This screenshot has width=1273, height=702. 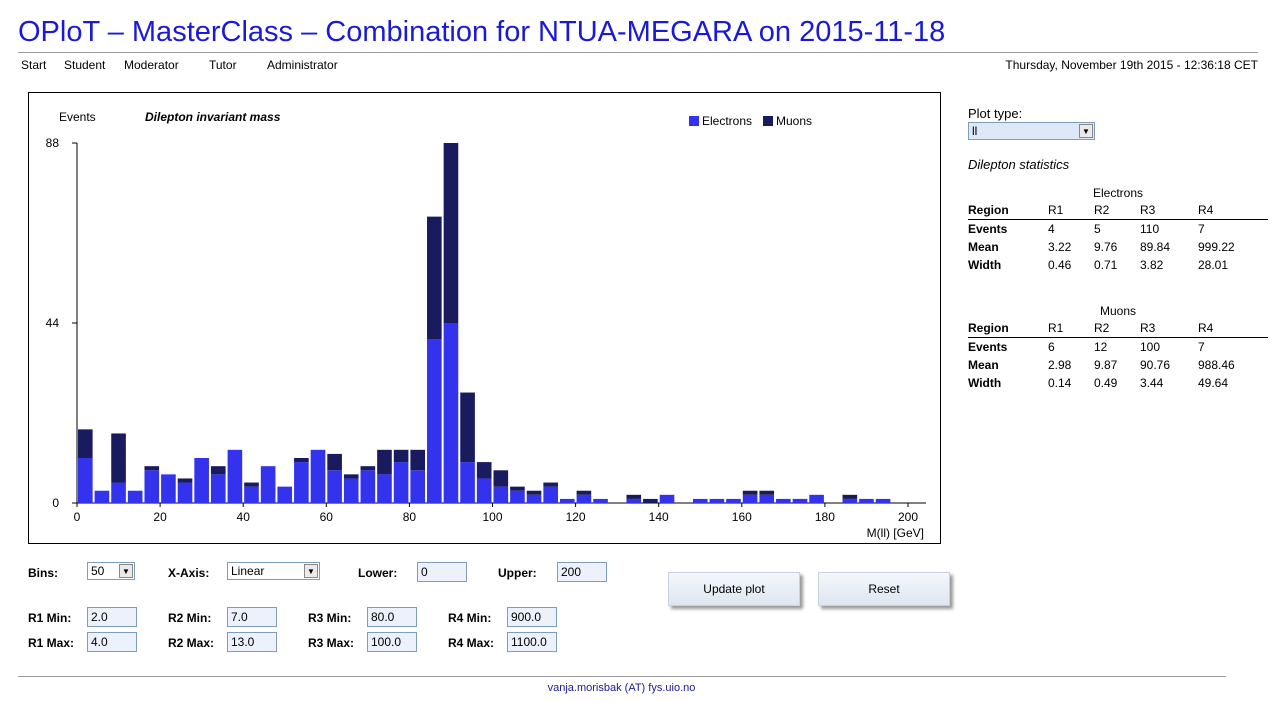 I want to click on nav-administrator: Administrator, so click(x=302, y=65).